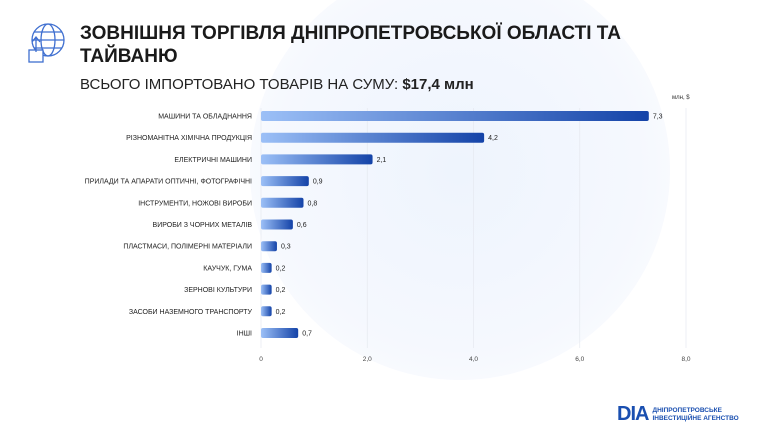 Image resolution: width=768 pixels, height=432 pixels. I want to click on tick-label: 8,0, so click(685, 359).